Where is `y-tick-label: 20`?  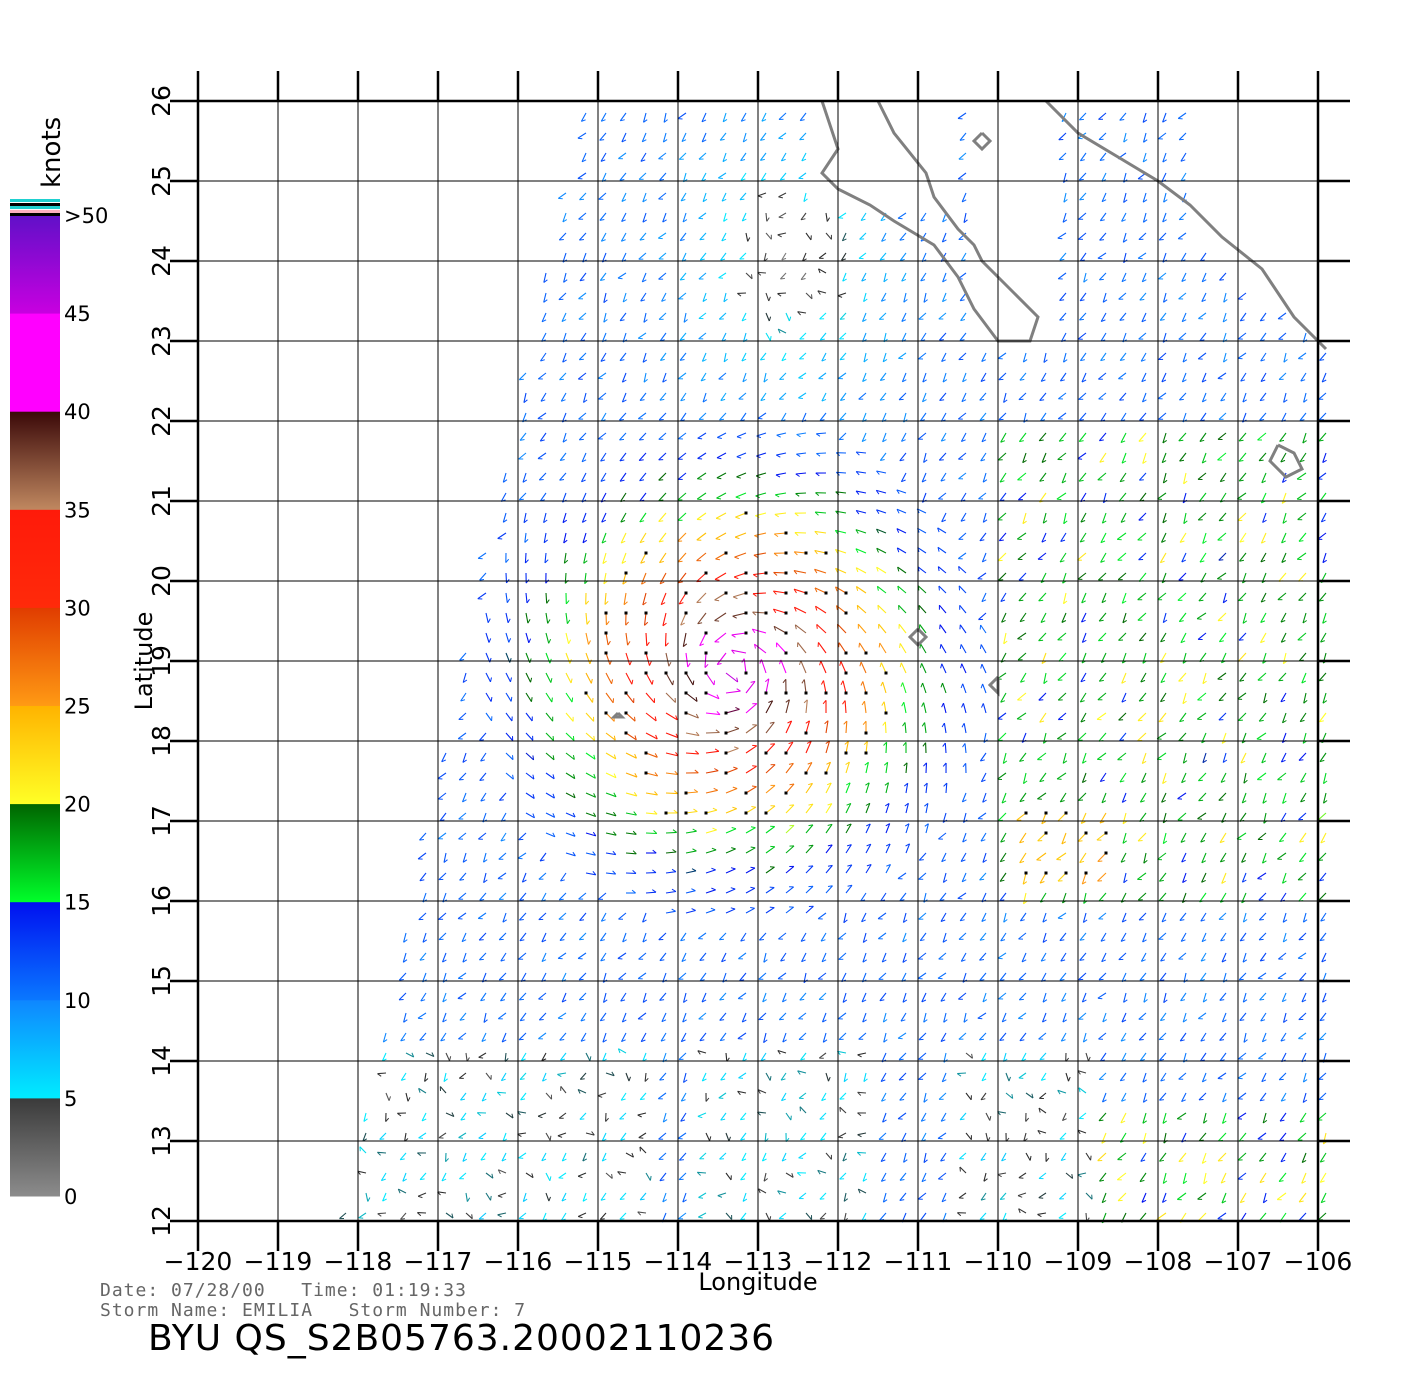 y-tick-label: 20 is located at coordinates (161, 581).